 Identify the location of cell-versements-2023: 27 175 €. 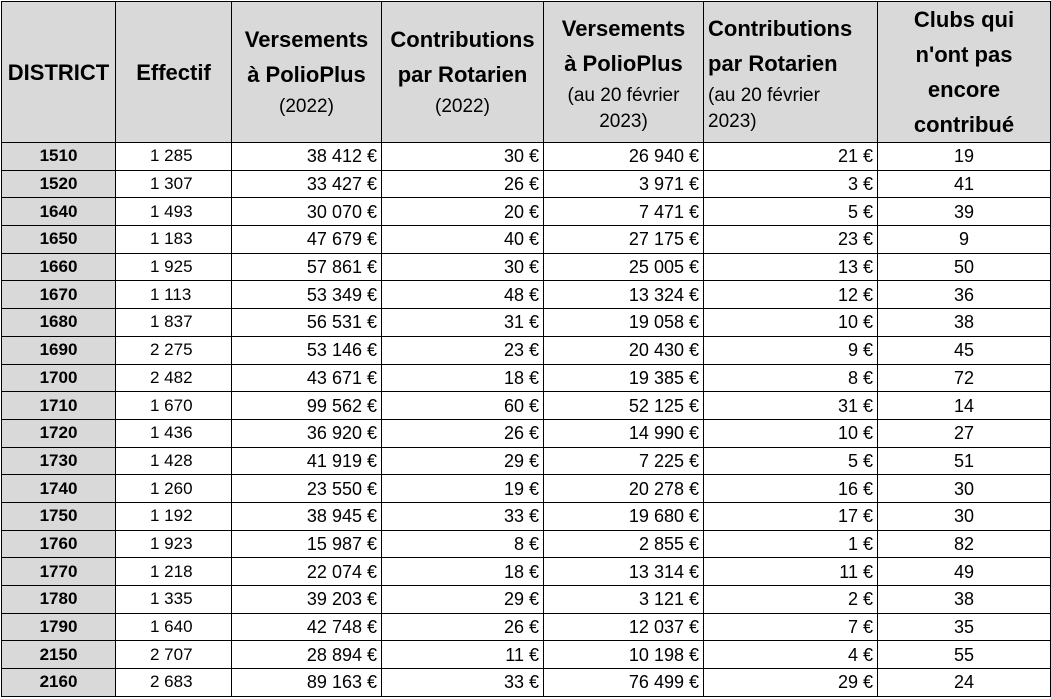
(623, 239).